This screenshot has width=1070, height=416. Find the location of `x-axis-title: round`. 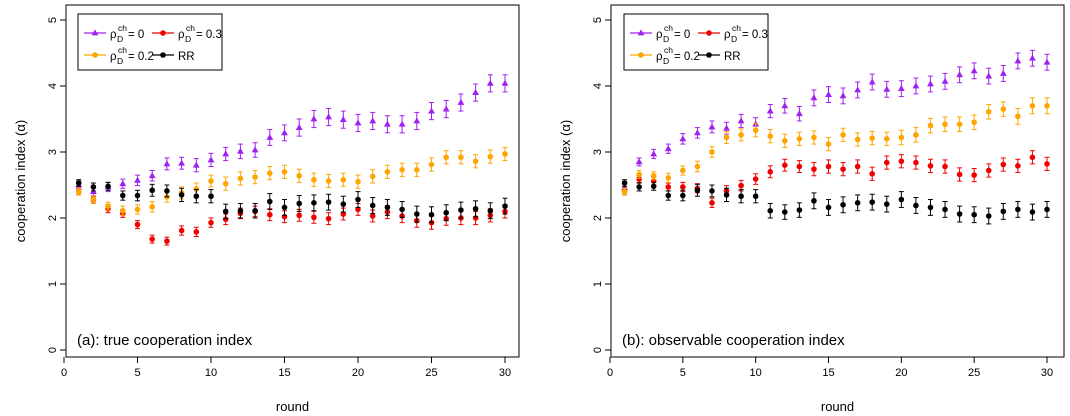

x-axis-title: round is located at coordinates (837, 406).